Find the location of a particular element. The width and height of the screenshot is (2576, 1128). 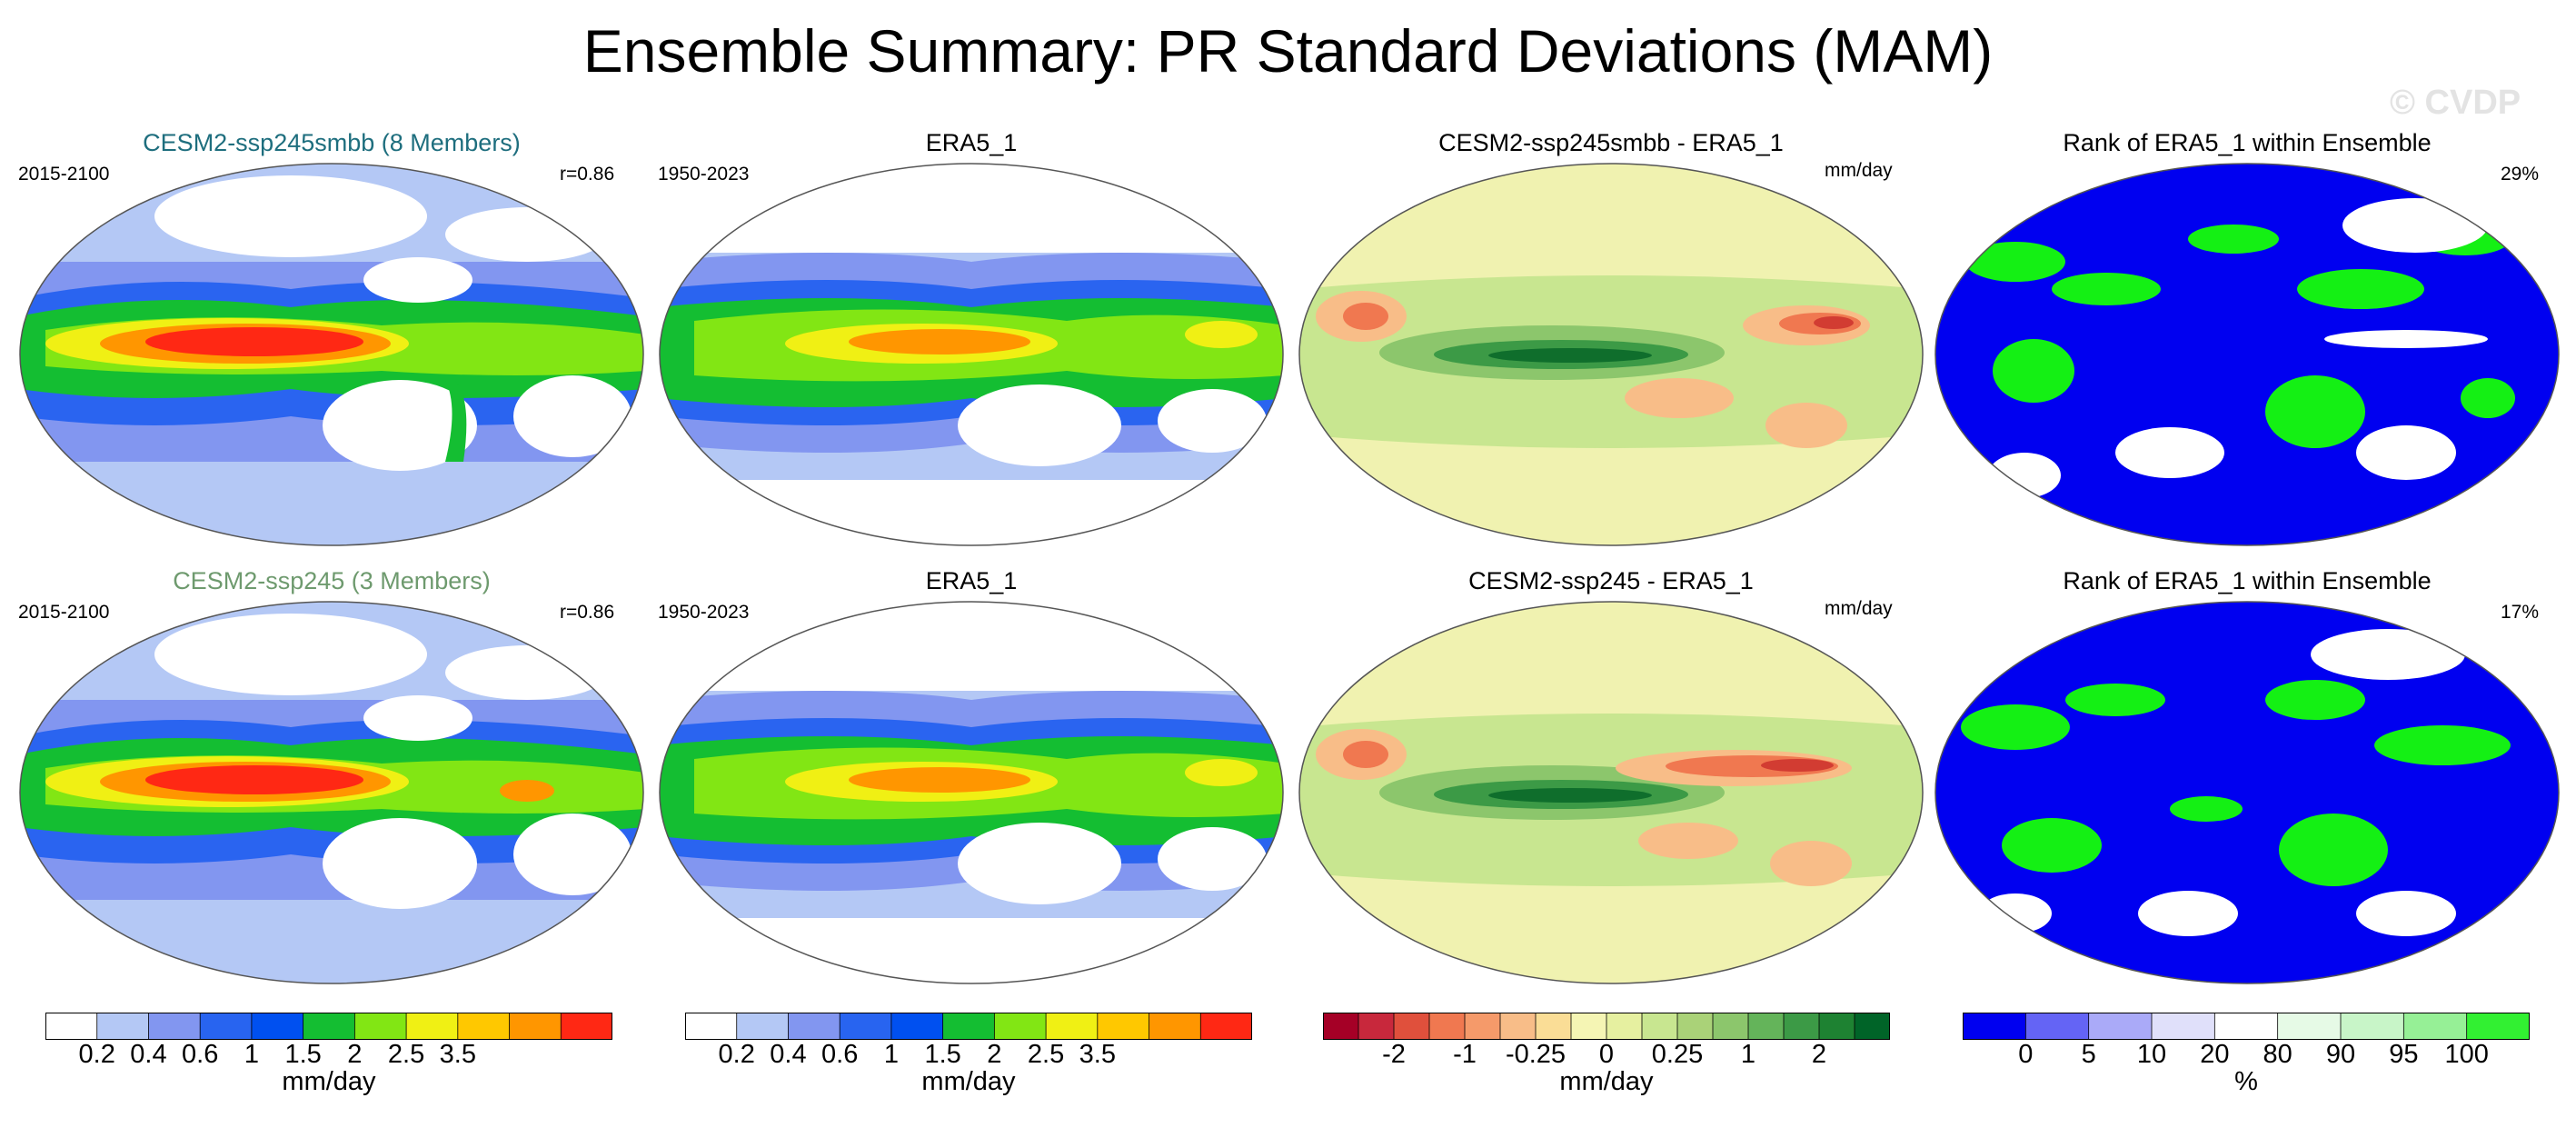

colorbar-tick-label: 2.5 is located at coordinates (1046, 1054).